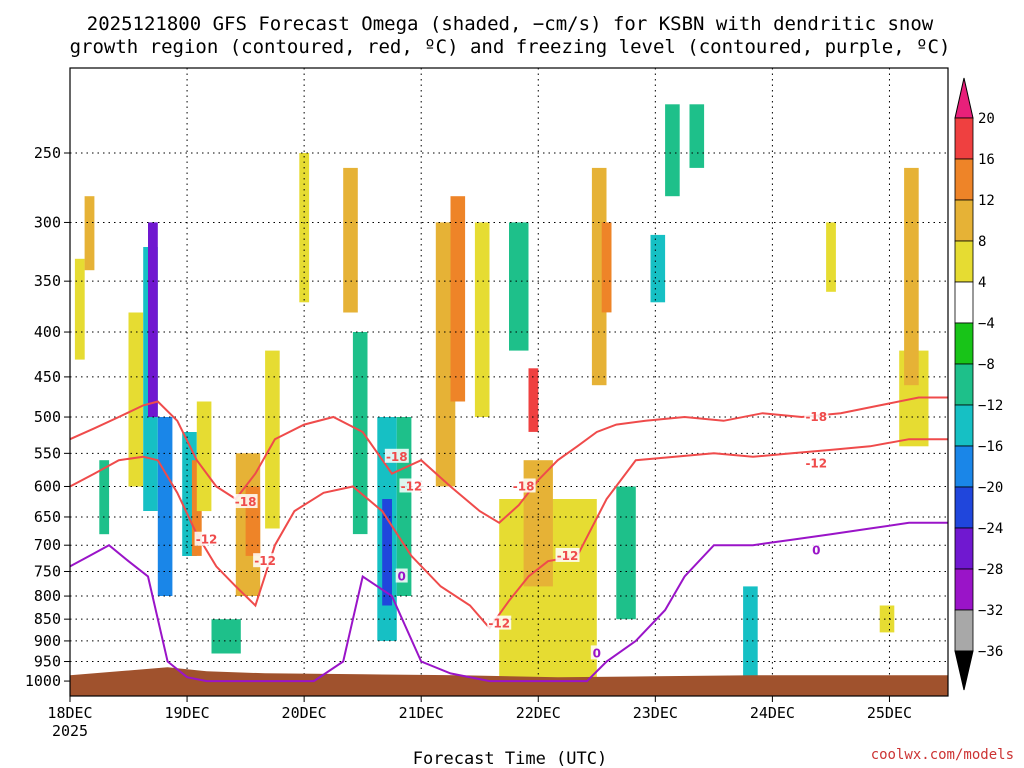 The height and width of the screenshot is (768, 1024). Describe the element at coordinates (990, 652) in the screenshot. I see `colorbar-label-13: −36` at that location.